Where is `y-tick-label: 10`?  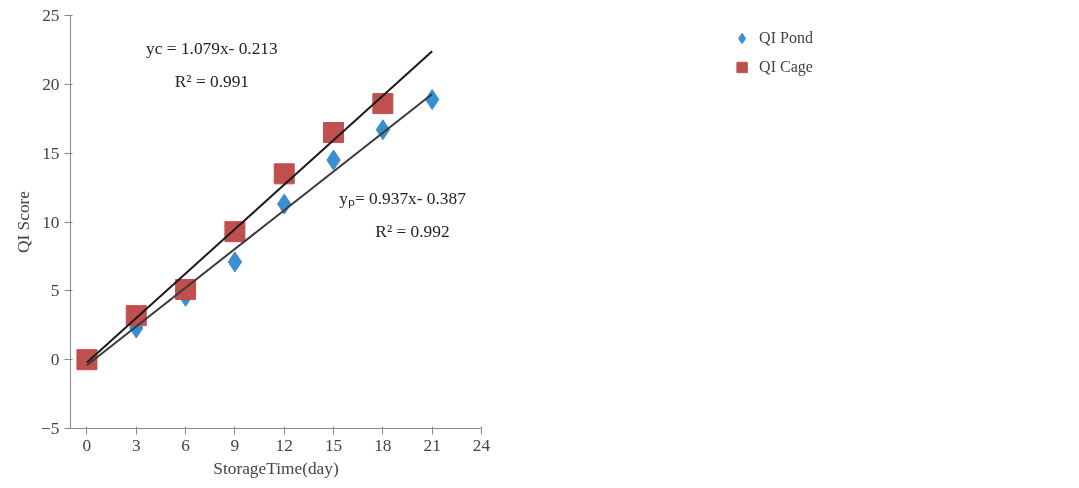
y-tick-label: 10 is located at coordinates (51, 222).